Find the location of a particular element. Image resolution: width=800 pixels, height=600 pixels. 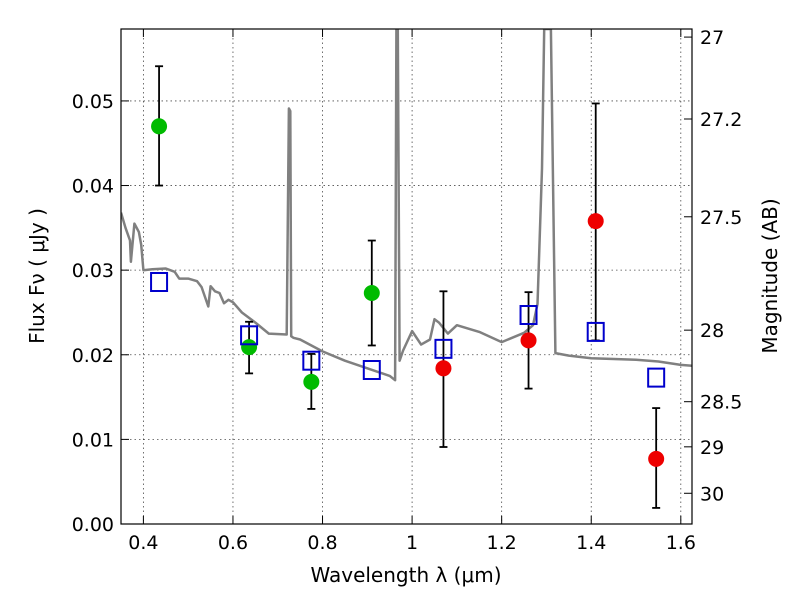

y2-tick-label: 30 is located at coordinates (712, 494).